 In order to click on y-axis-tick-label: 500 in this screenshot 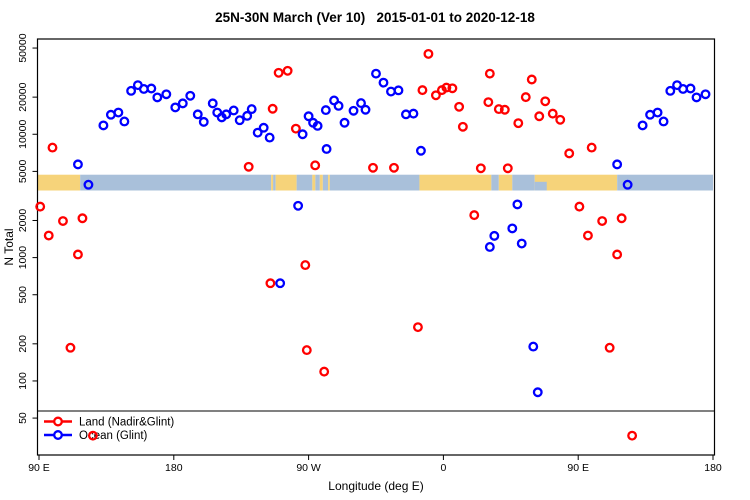, I will do `click(23, 295)`.